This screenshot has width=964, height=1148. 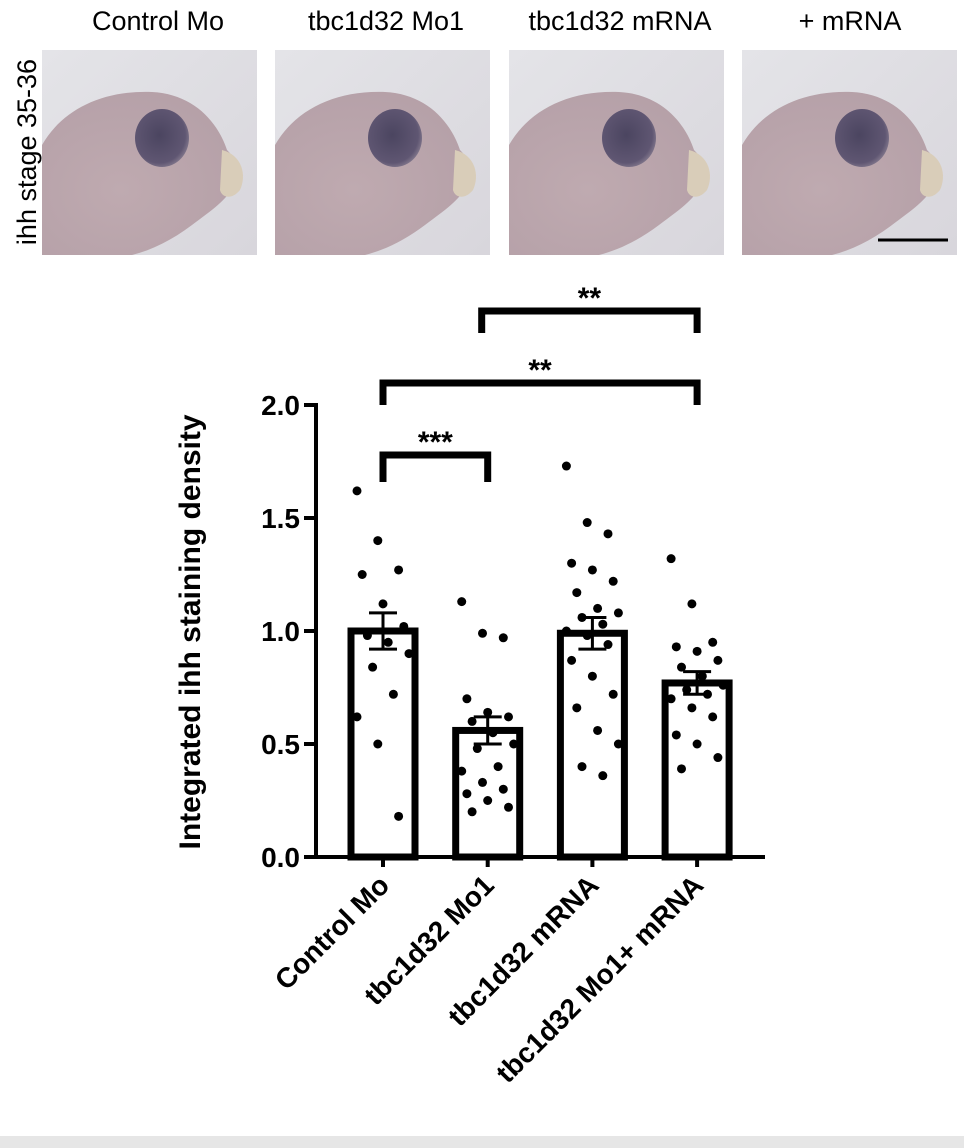 I want to click on photo-label: + mRNA, so click(x=850, y=21).